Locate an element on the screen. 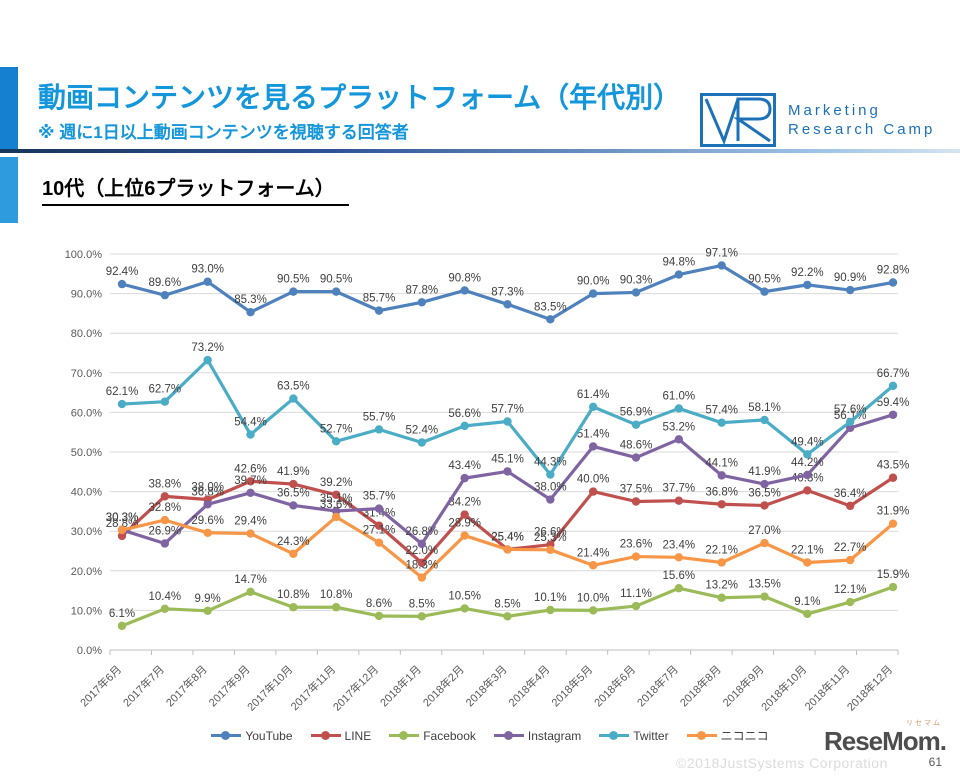 The width and height of the screenshot is (960, 780). data-label: 39.7% is located at coordinates (250, 481).